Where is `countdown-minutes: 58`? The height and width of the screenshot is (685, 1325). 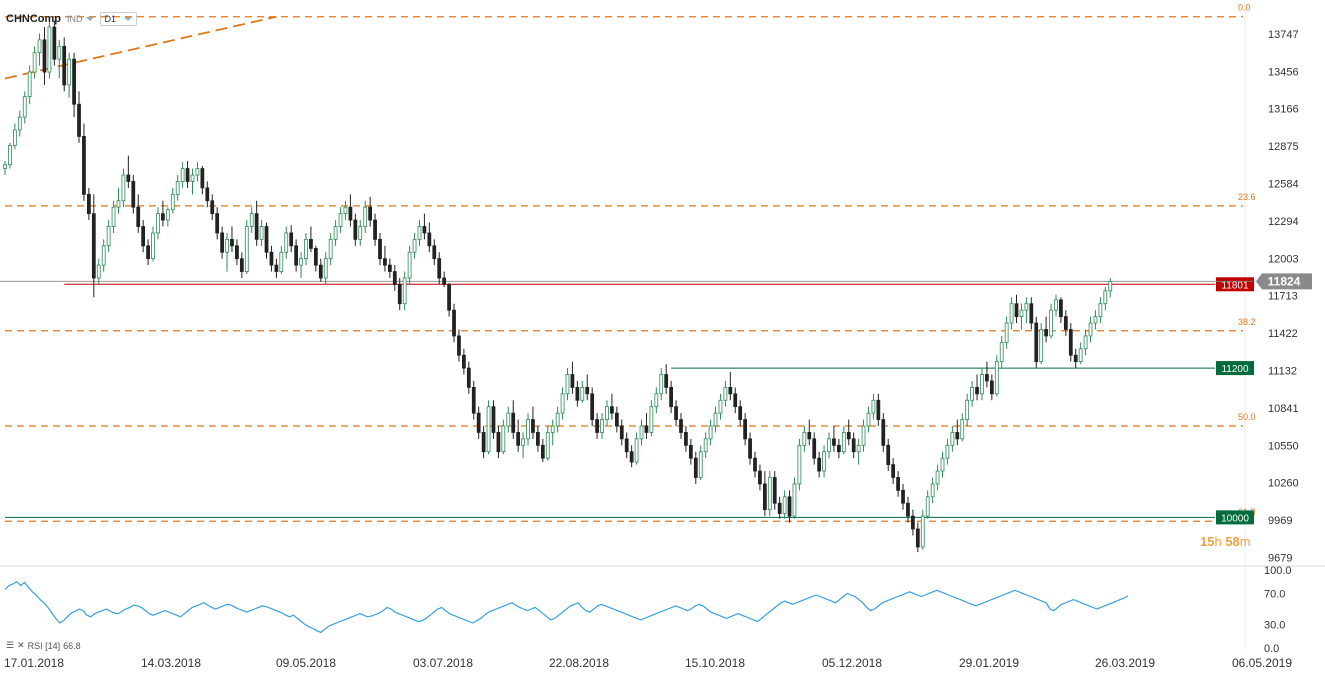
countdown-minutes: 58 is located at coordinates (1232, 541).